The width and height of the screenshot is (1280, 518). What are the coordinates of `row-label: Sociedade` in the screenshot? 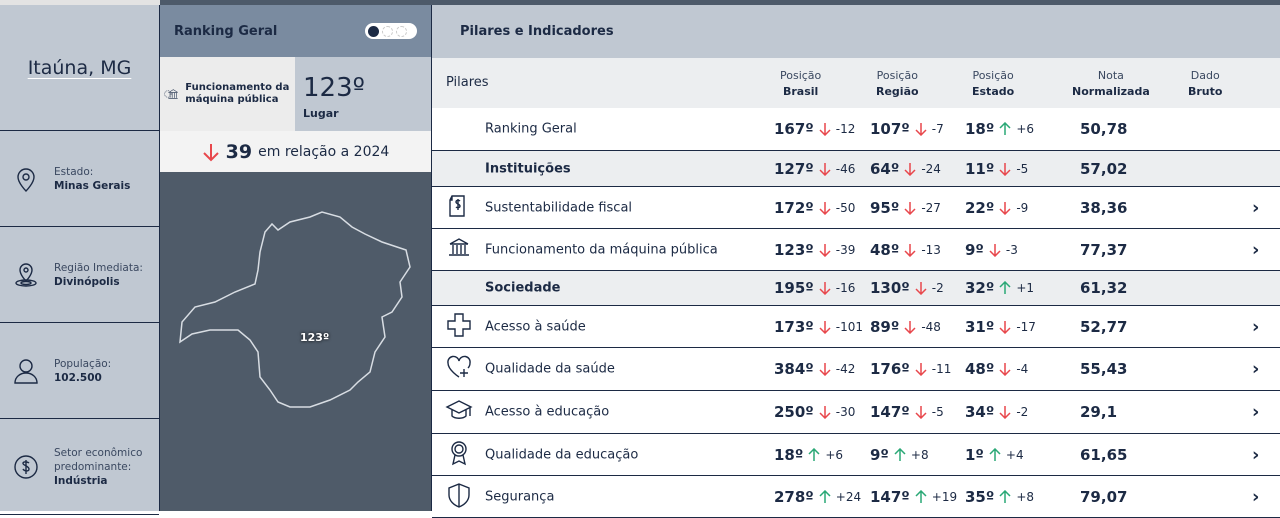 It's located at (523, 288).